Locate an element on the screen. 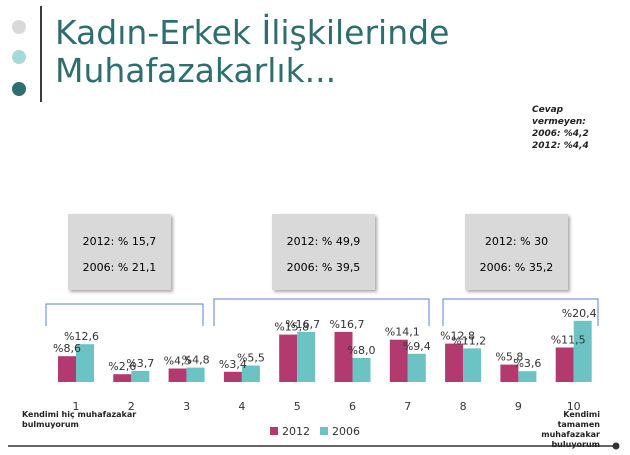 Image resolution: width=630 pixels, height=455 pixels. scale-left-line-2: bulmuyorum is located at coordinates (50, 424).